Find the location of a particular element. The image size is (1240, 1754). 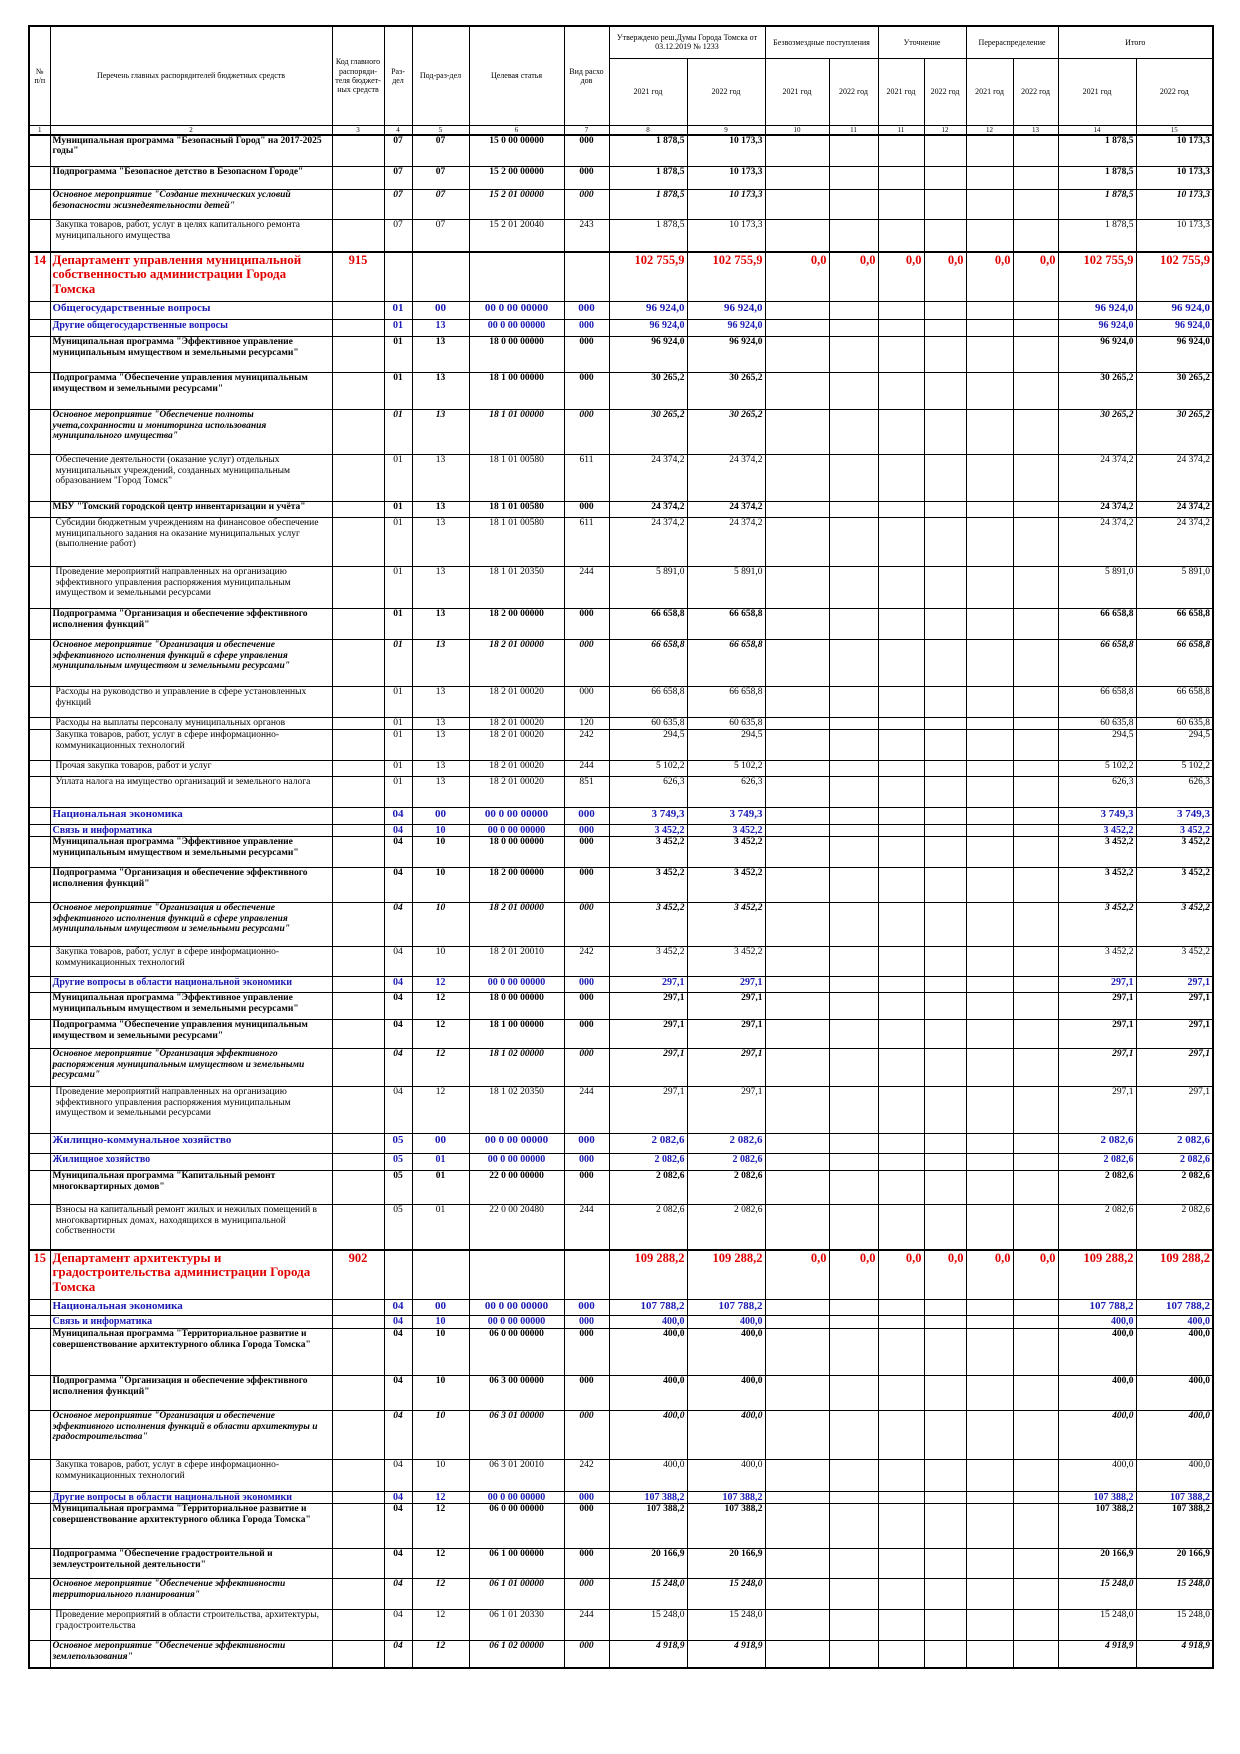

amount-cell: 5 102,2 is located at coordinates (1174, 768).